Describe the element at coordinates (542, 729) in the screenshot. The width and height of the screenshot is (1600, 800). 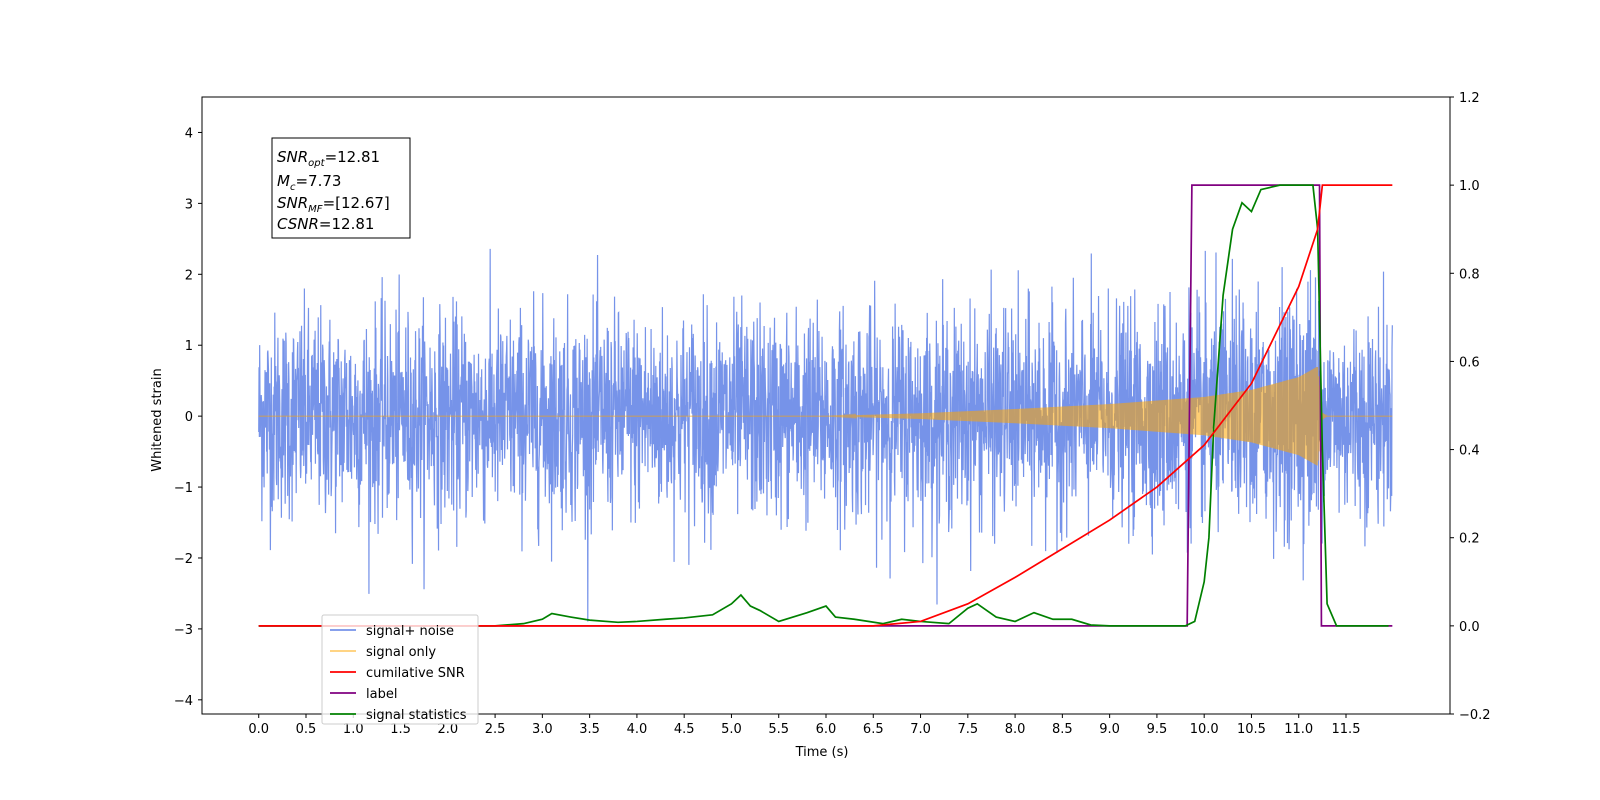
I see `x-tick-label: 3.0` at that location.